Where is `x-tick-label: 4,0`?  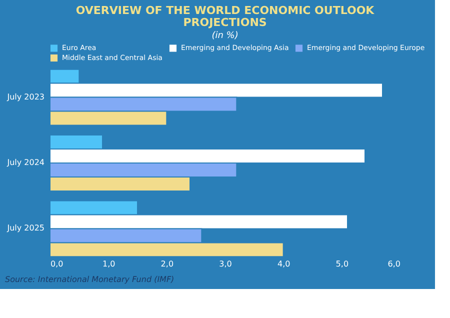
x-tick-label: 4,0 is located at coordinates (283, 264).